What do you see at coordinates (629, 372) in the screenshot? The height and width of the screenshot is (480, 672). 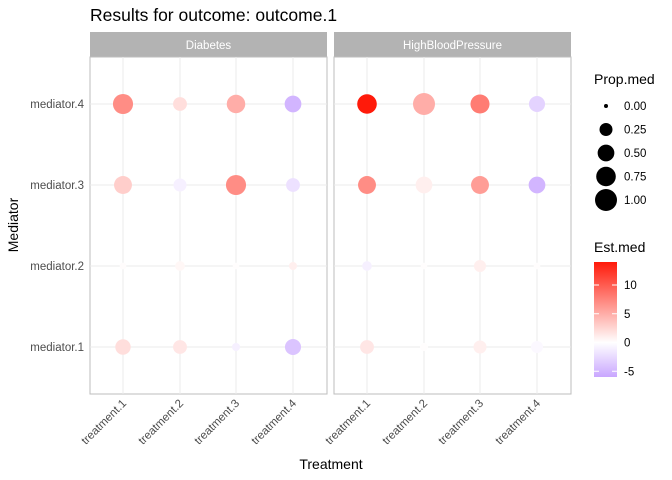 I see `color-legend-label: -5` at bounding box center [629, 372].